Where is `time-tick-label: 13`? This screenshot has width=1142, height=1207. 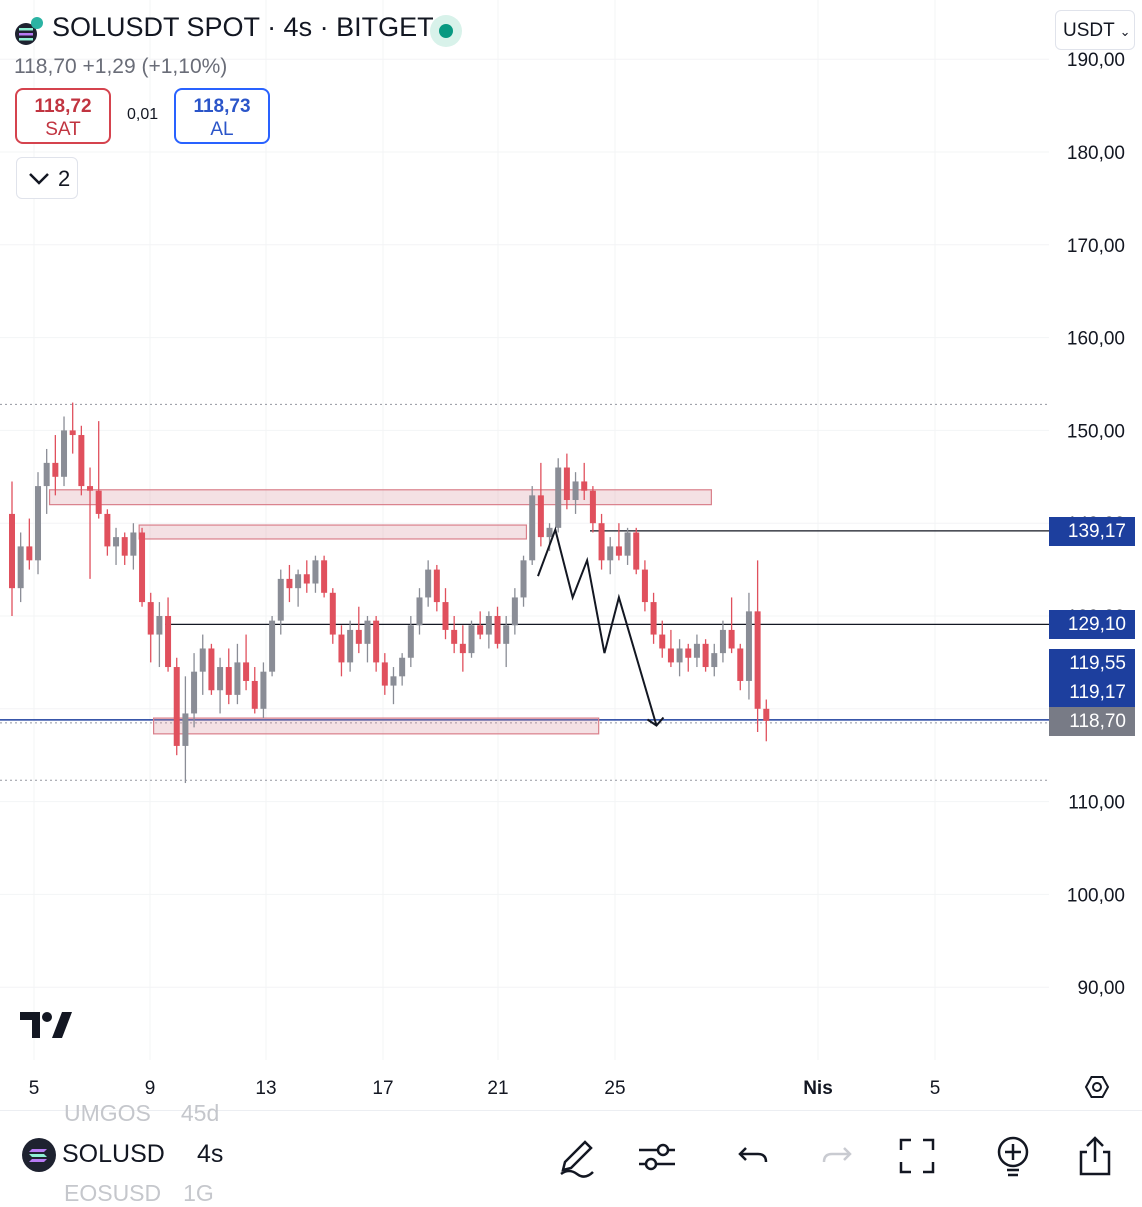
time-tick-label: 13 is located at coordinates (265, 1088).